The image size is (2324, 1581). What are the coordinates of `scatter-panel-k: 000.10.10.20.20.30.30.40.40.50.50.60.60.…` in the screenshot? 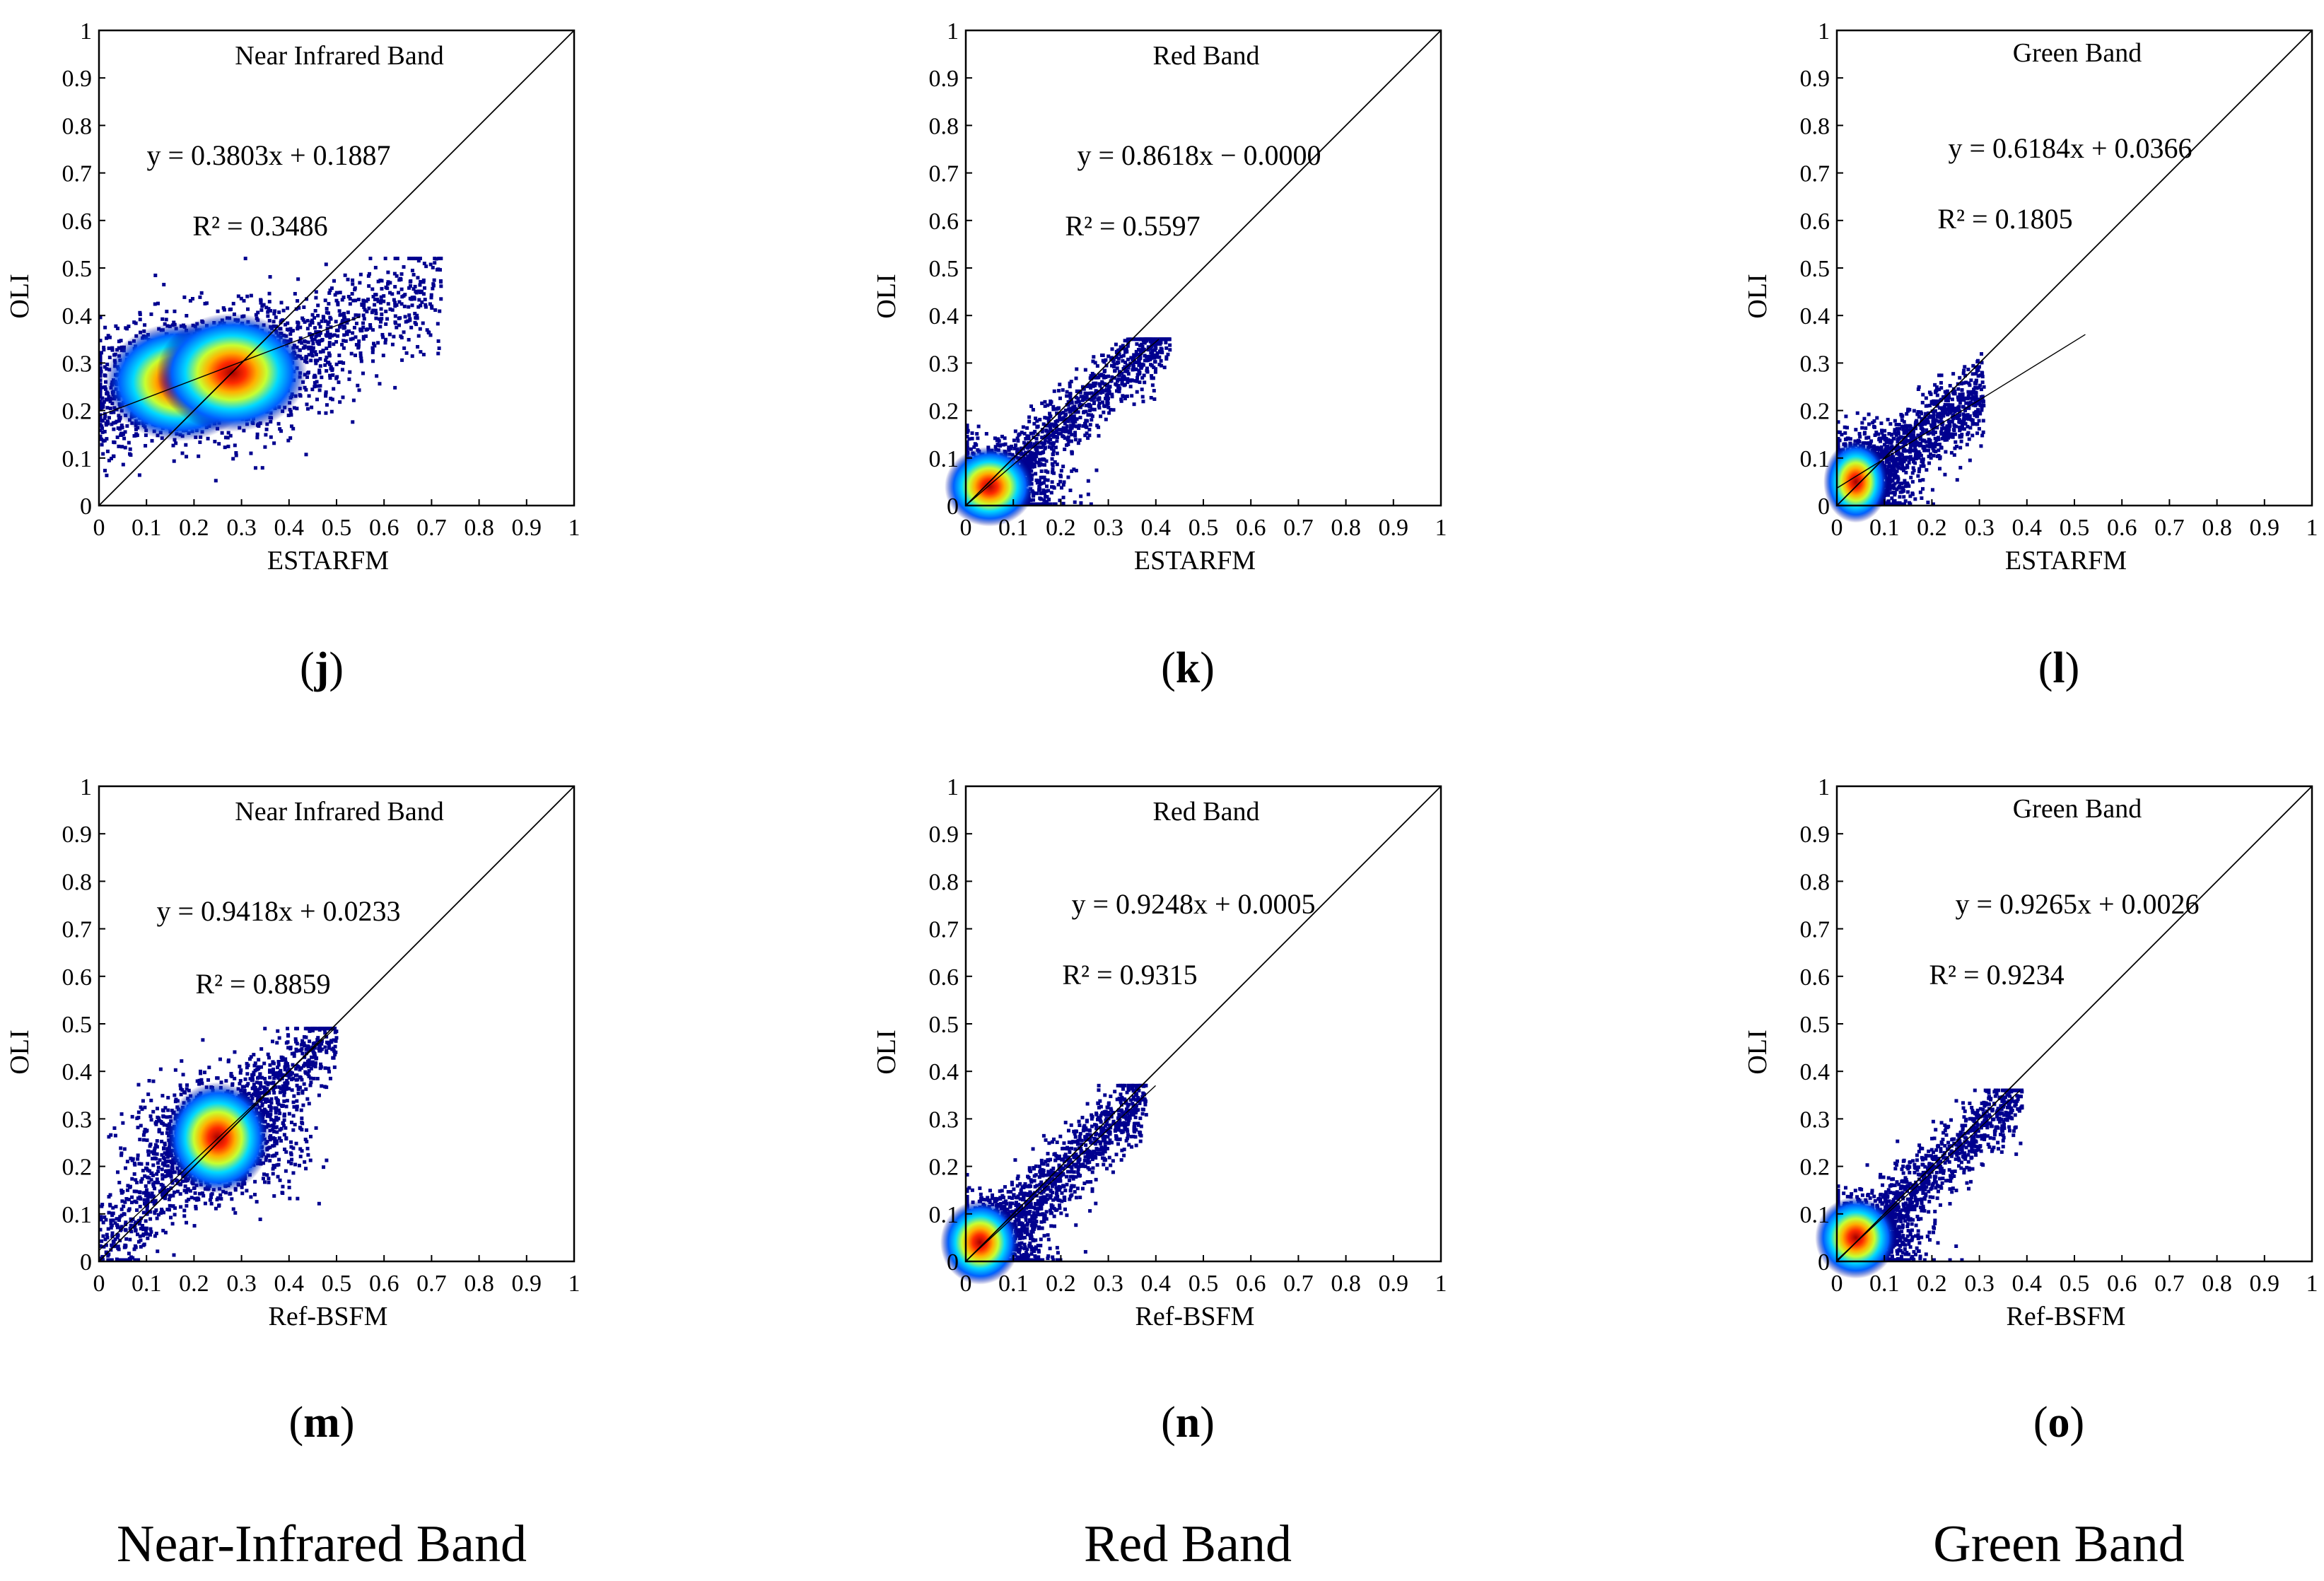 It's located at (1159, 355).